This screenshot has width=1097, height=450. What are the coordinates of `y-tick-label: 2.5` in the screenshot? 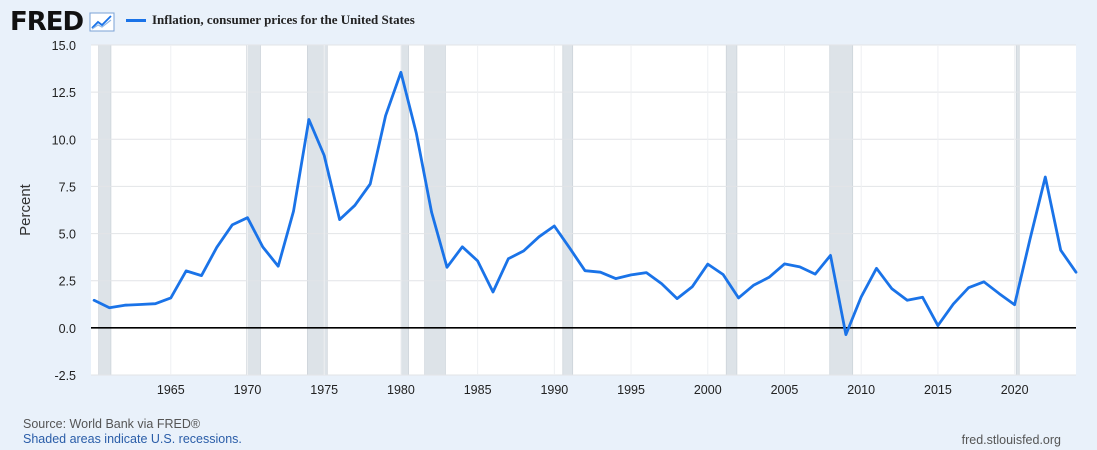 It's located at (67, 282).